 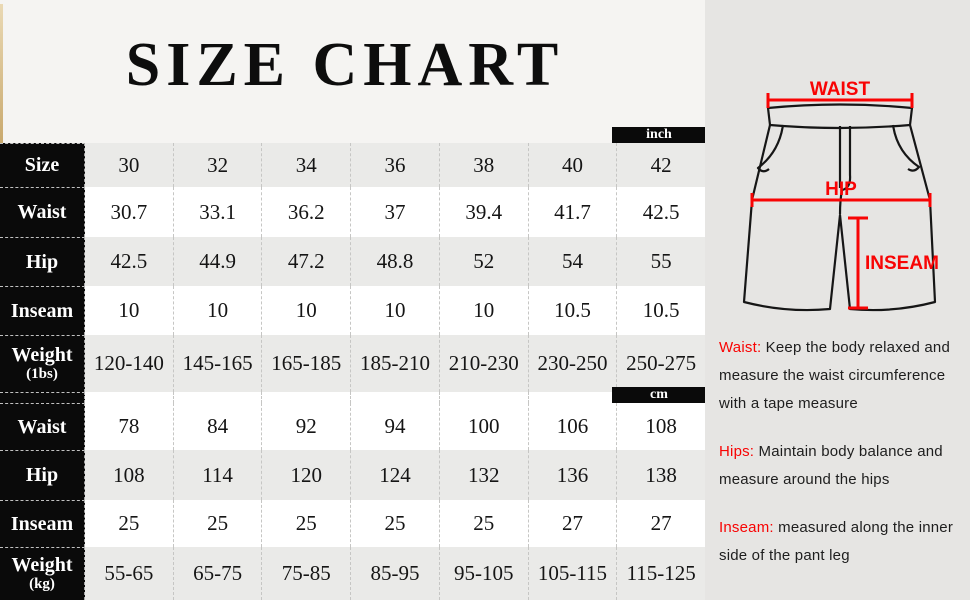 What do you see at coordinates (42, 426) in the screenshot?
I see `row-label: Waist` at bounding box center [42, 426].